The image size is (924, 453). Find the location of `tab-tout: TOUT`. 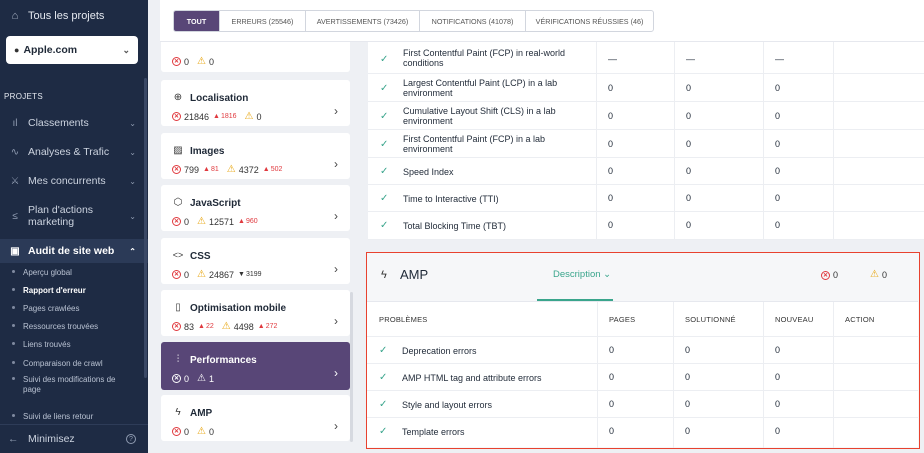

tab-tout: TOUT is located at coordinates (197, 21).